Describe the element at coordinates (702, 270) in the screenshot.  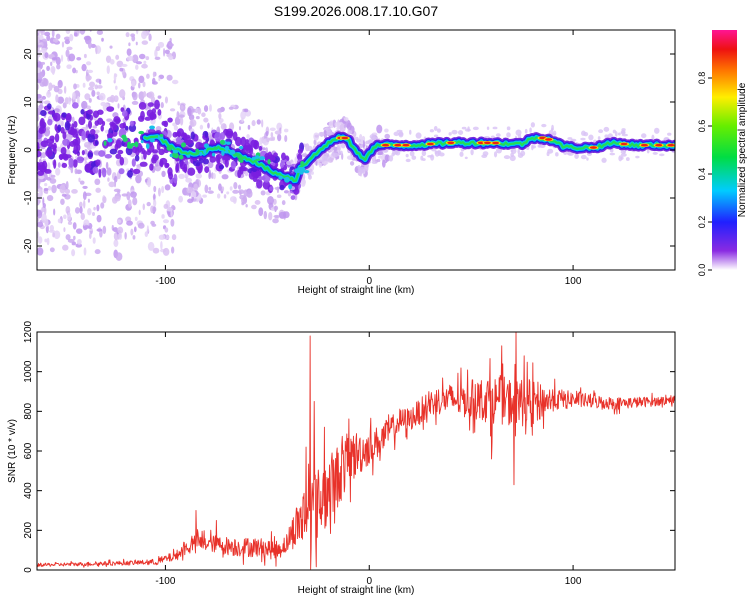
I see `colorbar-tick-label: 0.0` at that location.